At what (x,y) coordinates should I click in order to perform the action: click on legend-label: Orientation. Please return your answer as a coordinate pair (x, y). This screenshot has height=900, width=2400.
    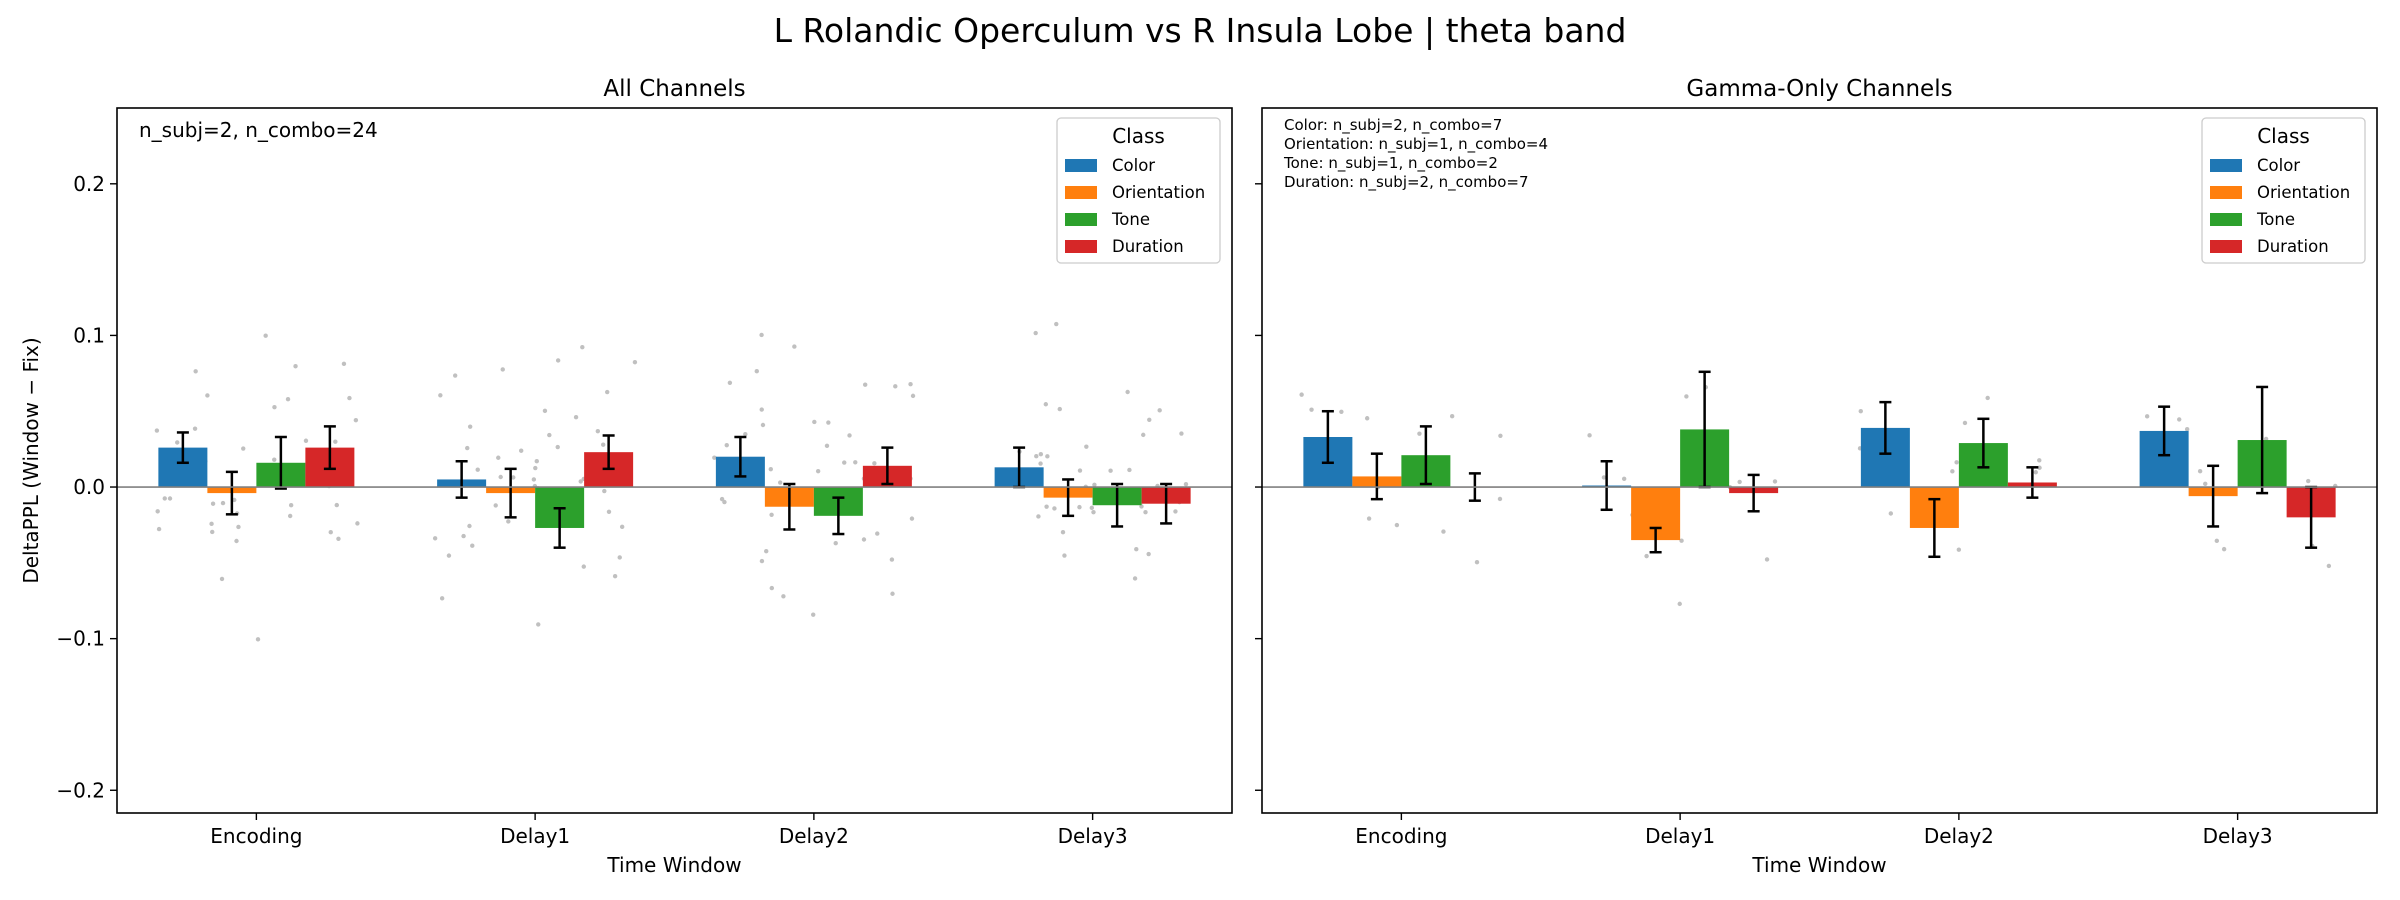
    Looking at the image, I should click on (2303, 192).